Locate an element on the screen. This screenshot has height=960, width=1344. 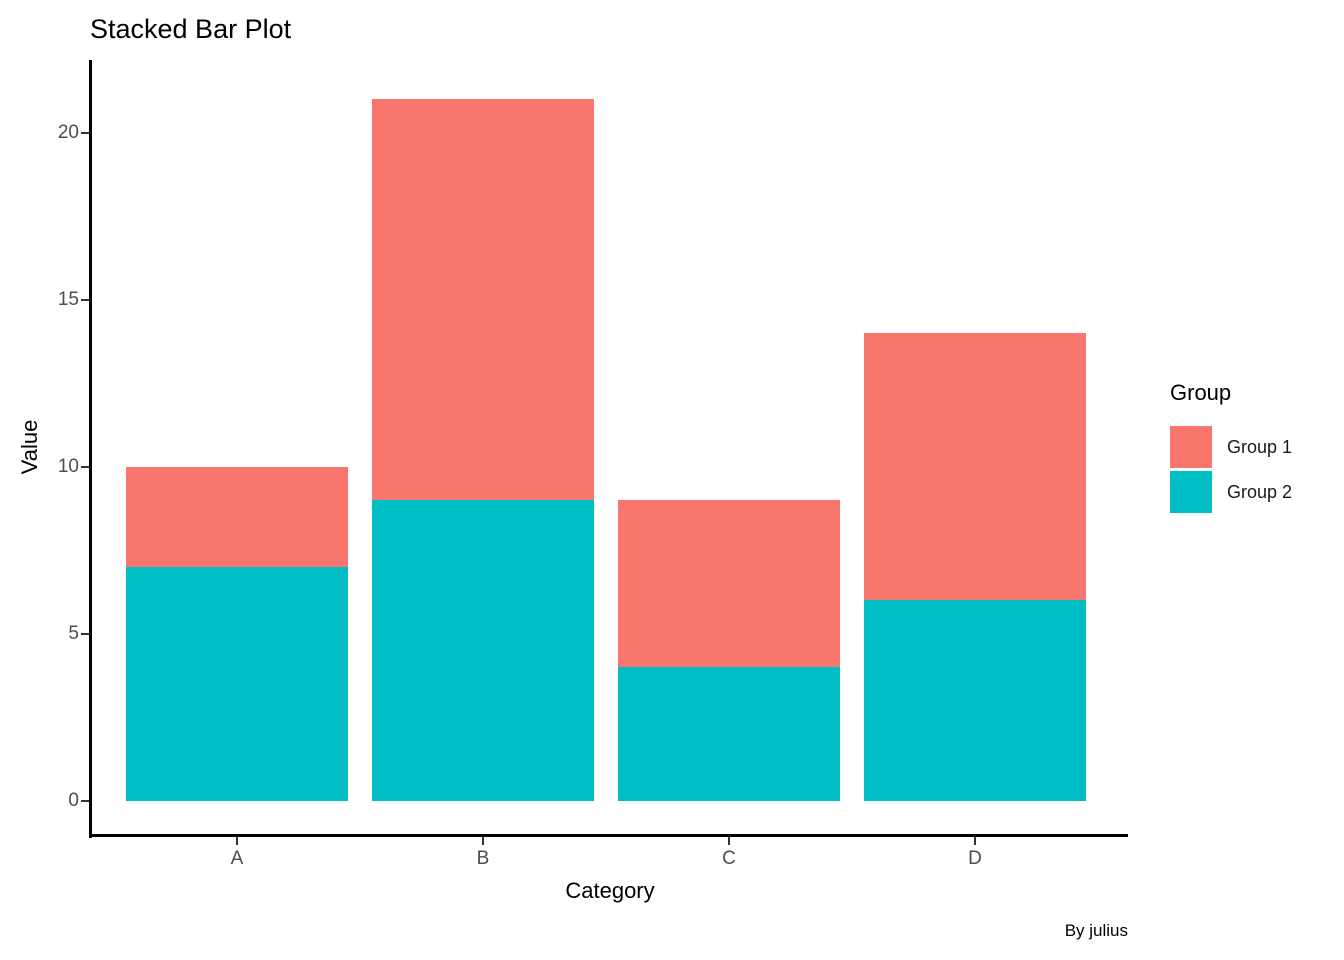
y-tick-label-10: 10 is located at coordinates (68, 466).